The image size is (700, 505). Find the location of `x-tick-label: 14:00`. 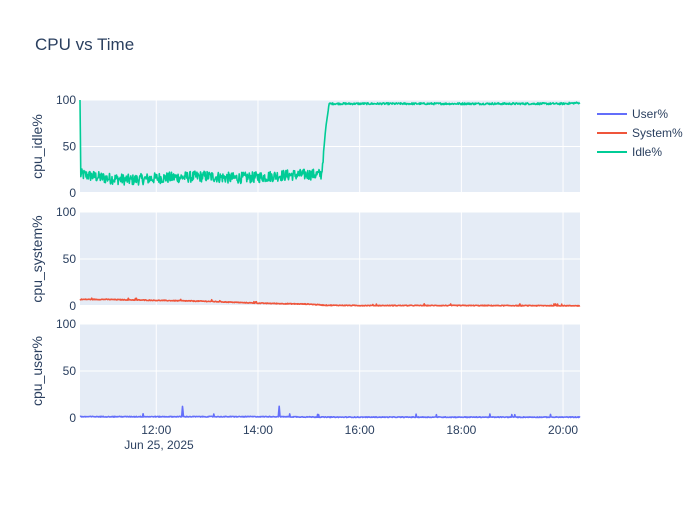

x-tick-label: 14:00 is located at coordinates (258, 430).